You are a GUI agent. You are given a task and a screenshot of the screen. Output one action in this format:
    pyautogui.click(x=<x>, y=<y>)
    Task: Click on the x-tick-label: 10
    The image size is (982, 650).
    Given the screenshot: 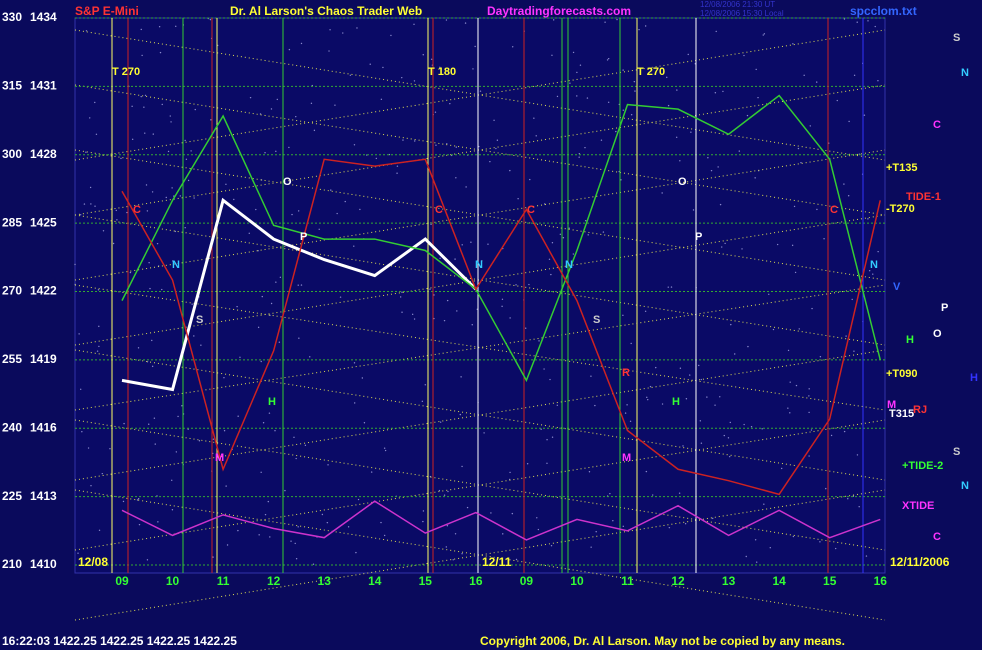 What is the action you would take?
    pyautogui.click(x=173, y=581)
    